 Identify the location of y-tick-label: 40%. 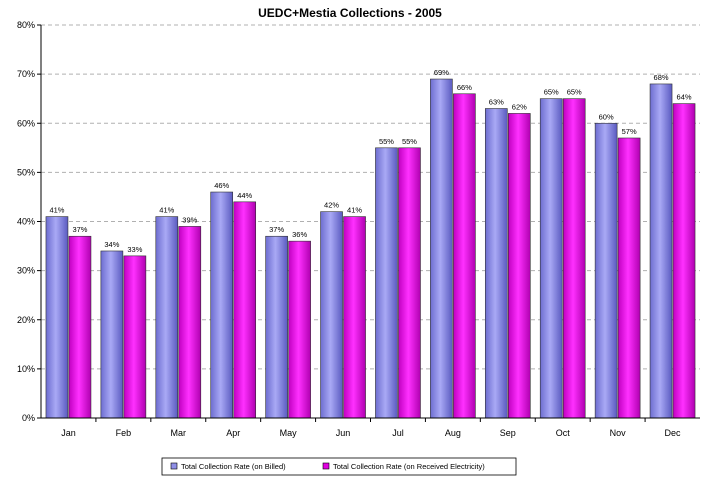
(26, 222).